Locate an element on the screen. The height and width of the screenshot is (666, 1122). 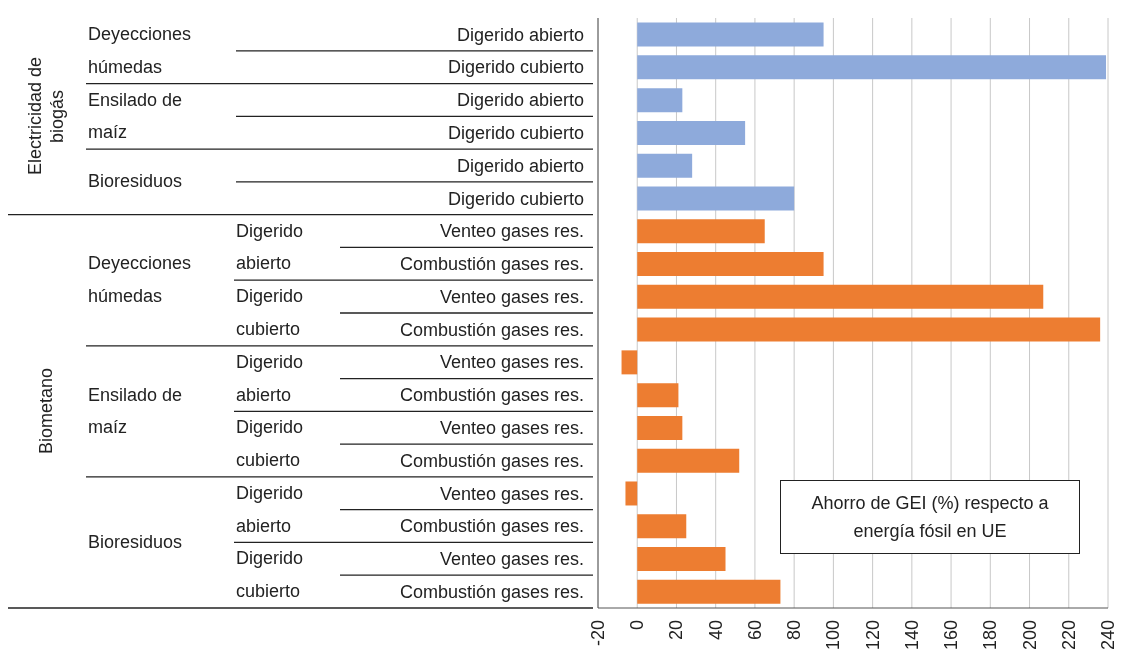
x-tick-label: 180 is located at coordinates (990, 635).